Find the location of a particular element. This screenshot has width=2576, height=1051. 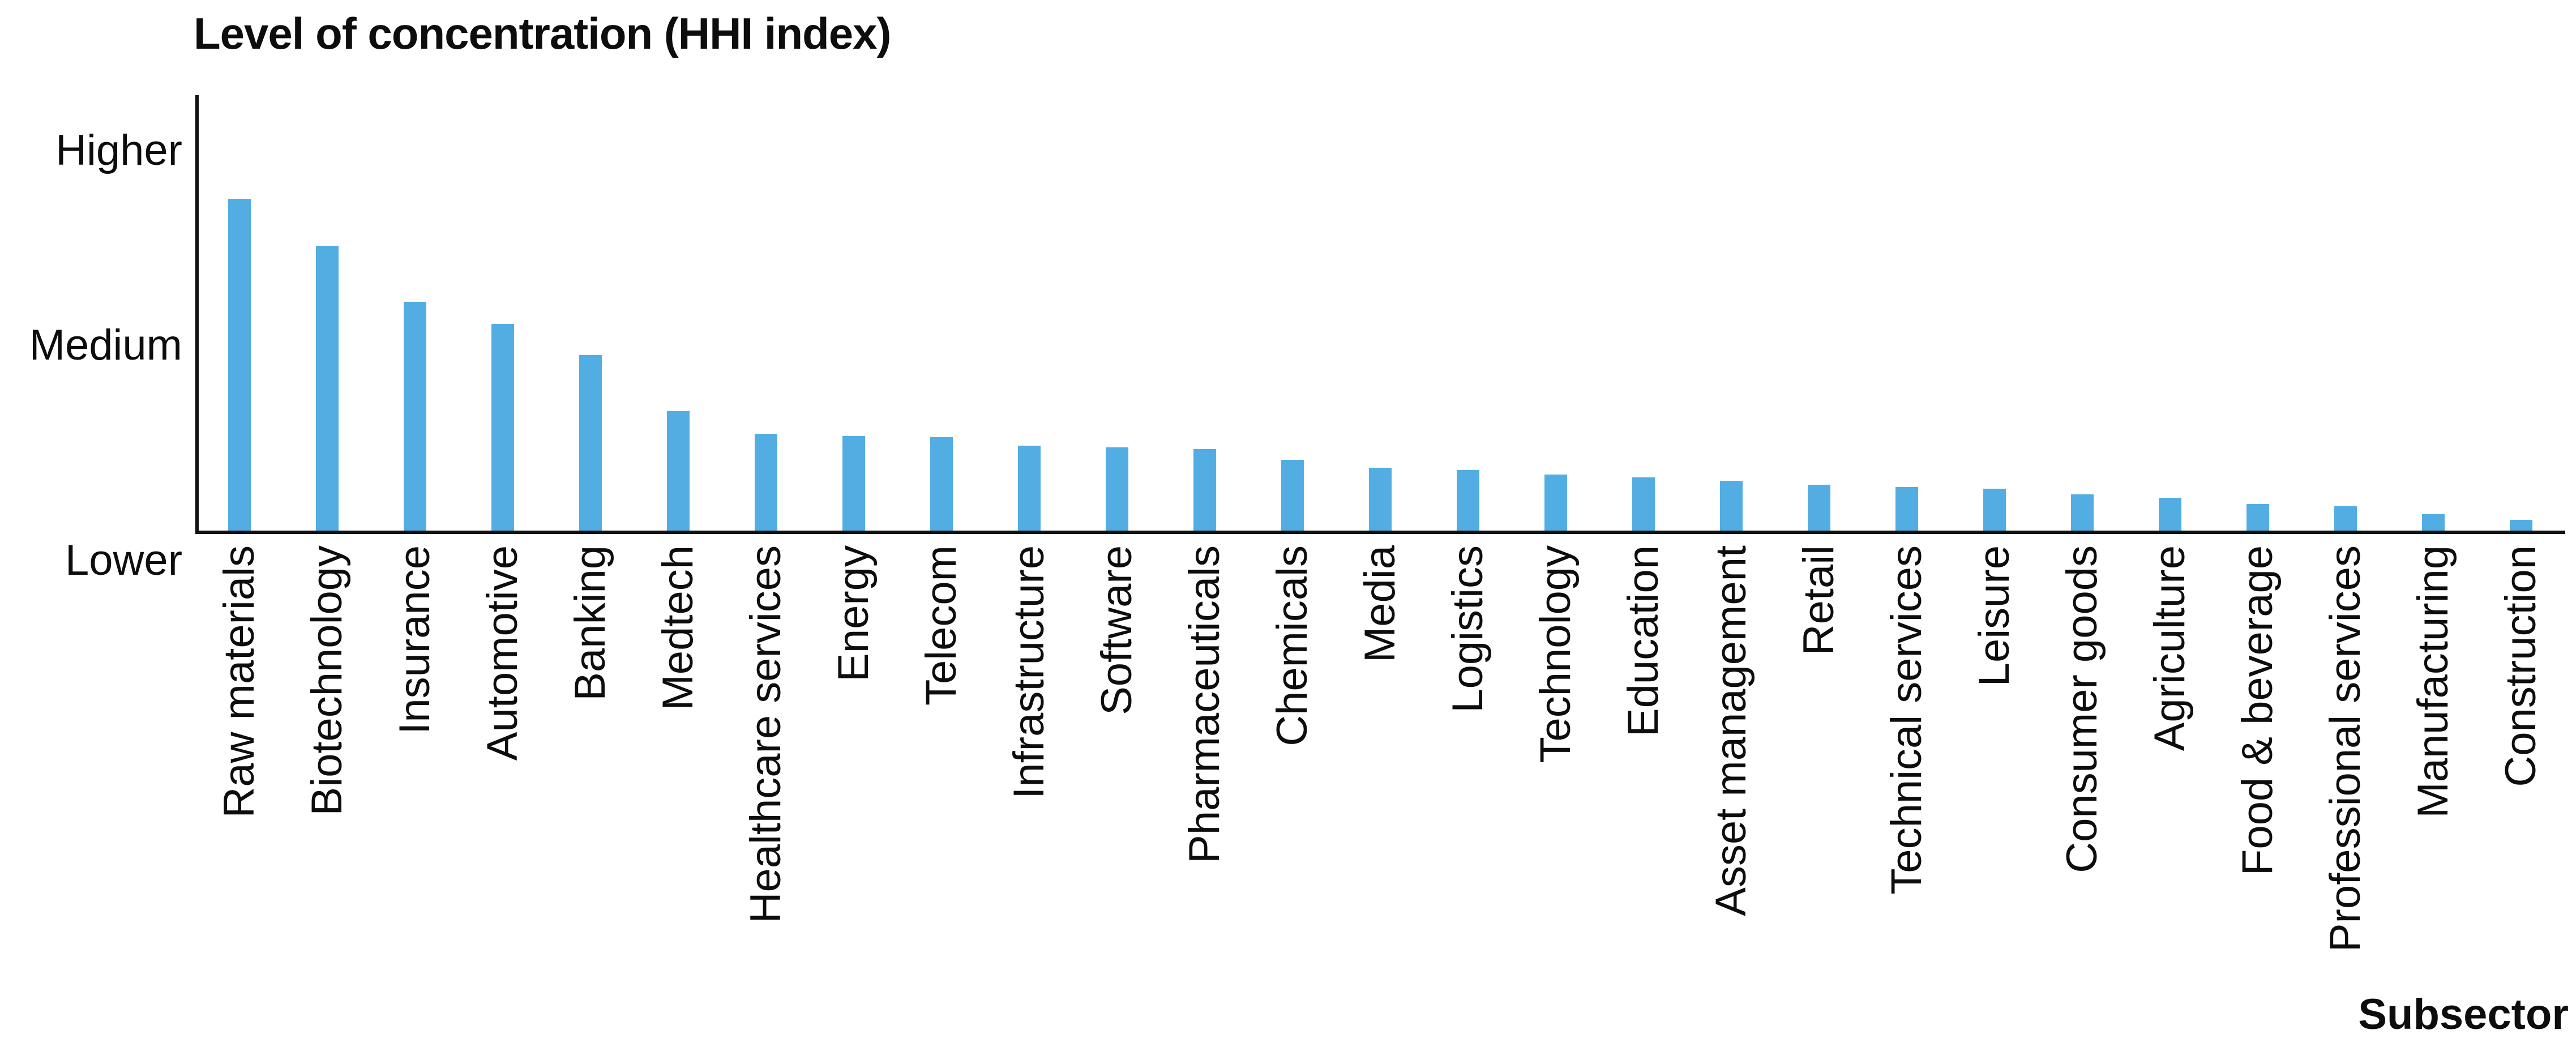

x-tick-label-biotechnology: Biotechnology is located at coordinates (326, 680).